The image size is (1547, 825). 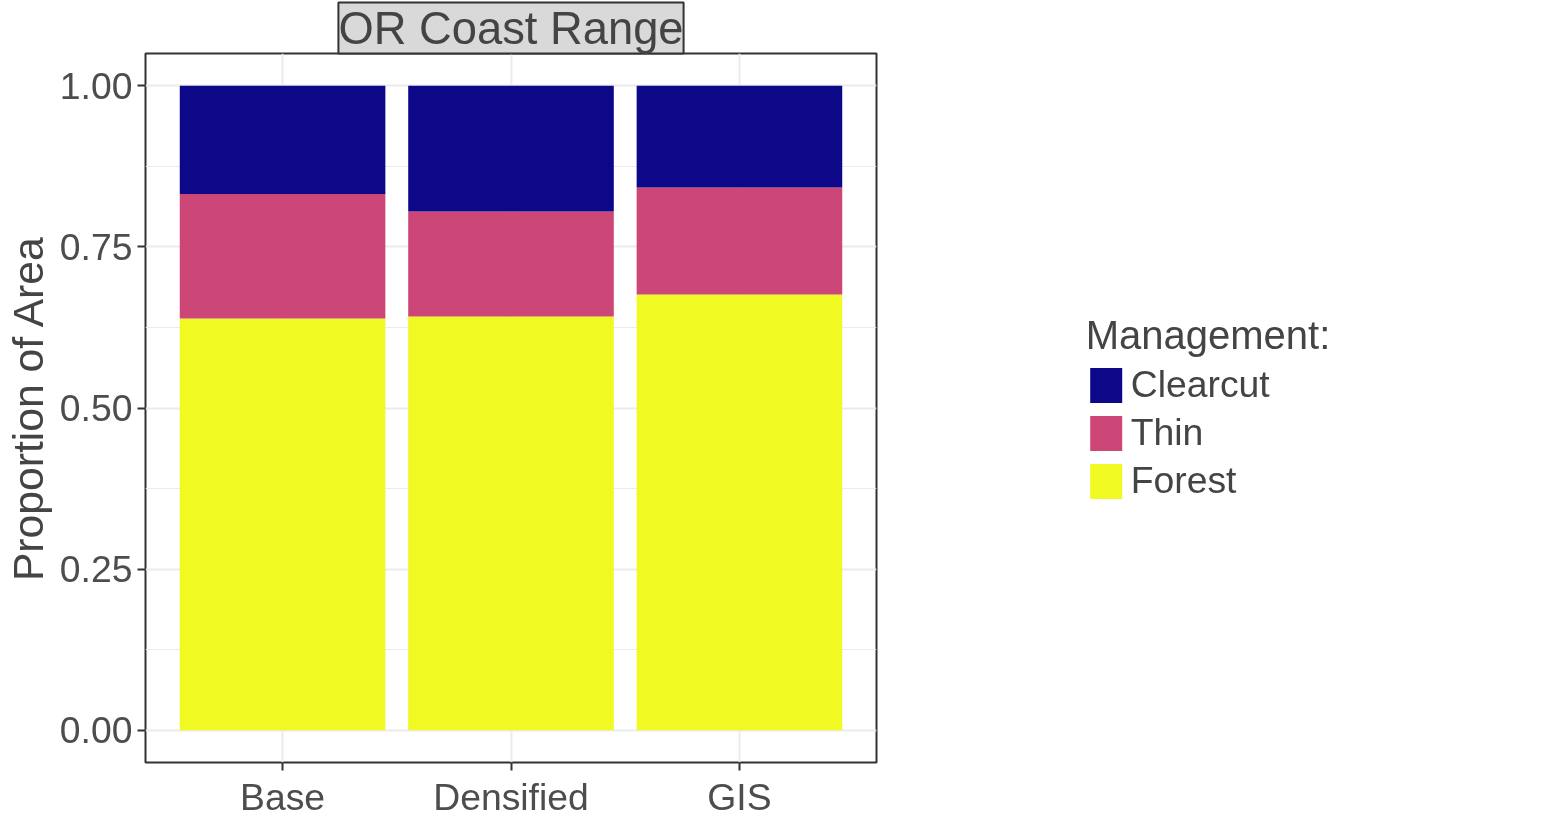 I want to click on y-tick-label: 1.00, so click(x=96, y=85).